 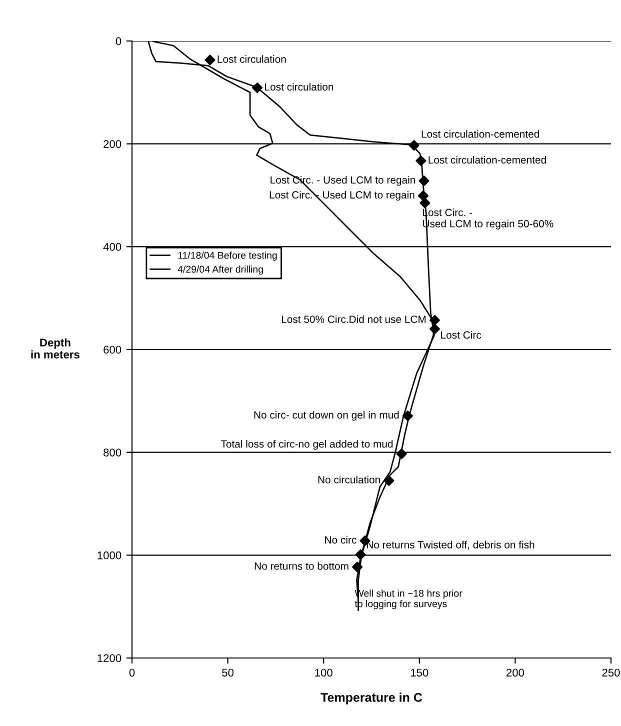 What do you see at coordinates (132, 672) in the screenshot?
I see `x-tick-label: 0` at bounding box center [132, 672].